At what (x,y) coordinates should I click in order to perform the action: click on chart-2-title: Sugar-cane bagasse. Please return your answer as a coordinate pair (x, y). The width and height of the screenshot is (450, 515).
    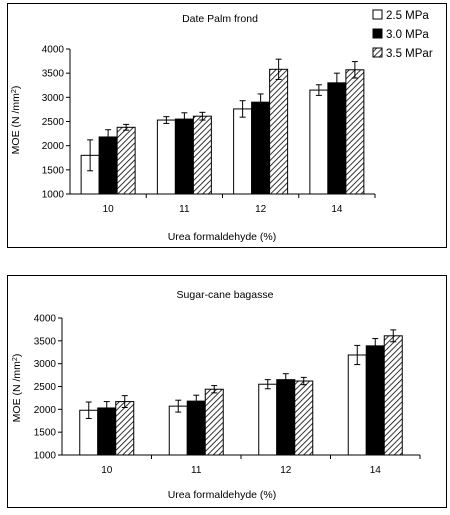
    Looking at the image, I should click on (225, 295).